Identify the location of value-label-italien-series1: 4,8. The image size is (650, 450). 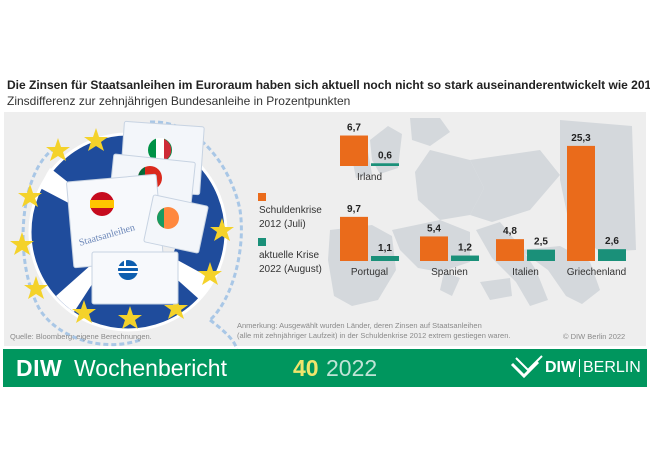
(510, 231).